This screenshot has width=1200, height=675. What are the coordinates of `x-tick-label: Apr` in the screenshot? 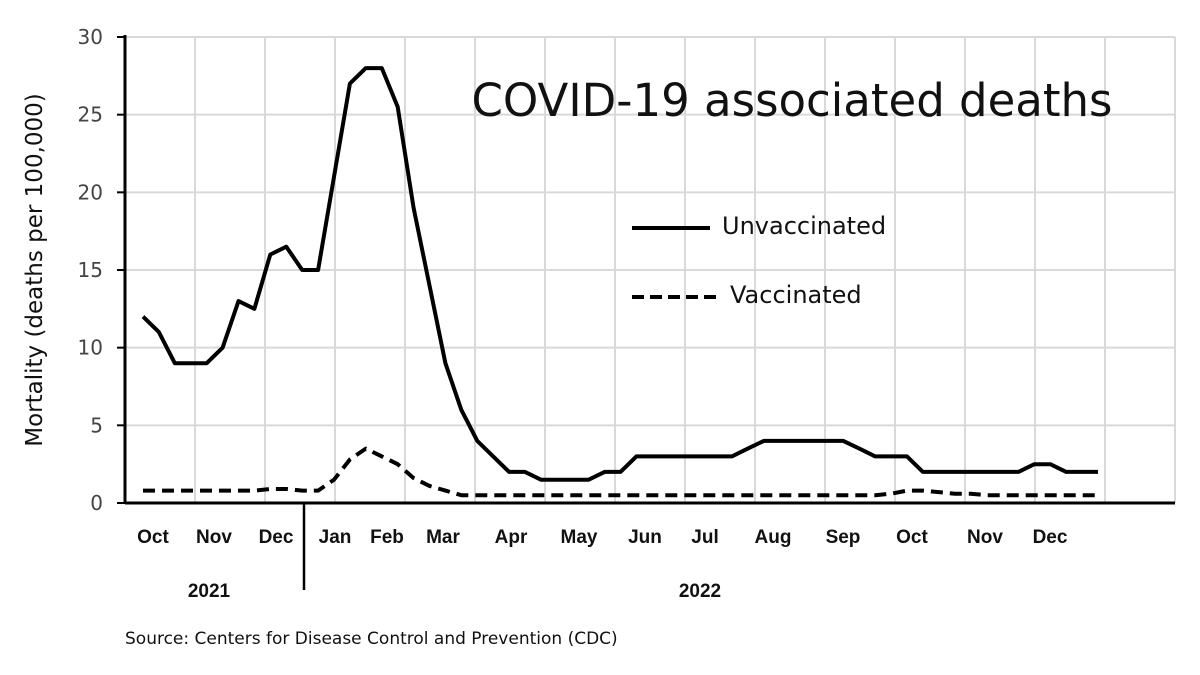 It's located at (511, 537).